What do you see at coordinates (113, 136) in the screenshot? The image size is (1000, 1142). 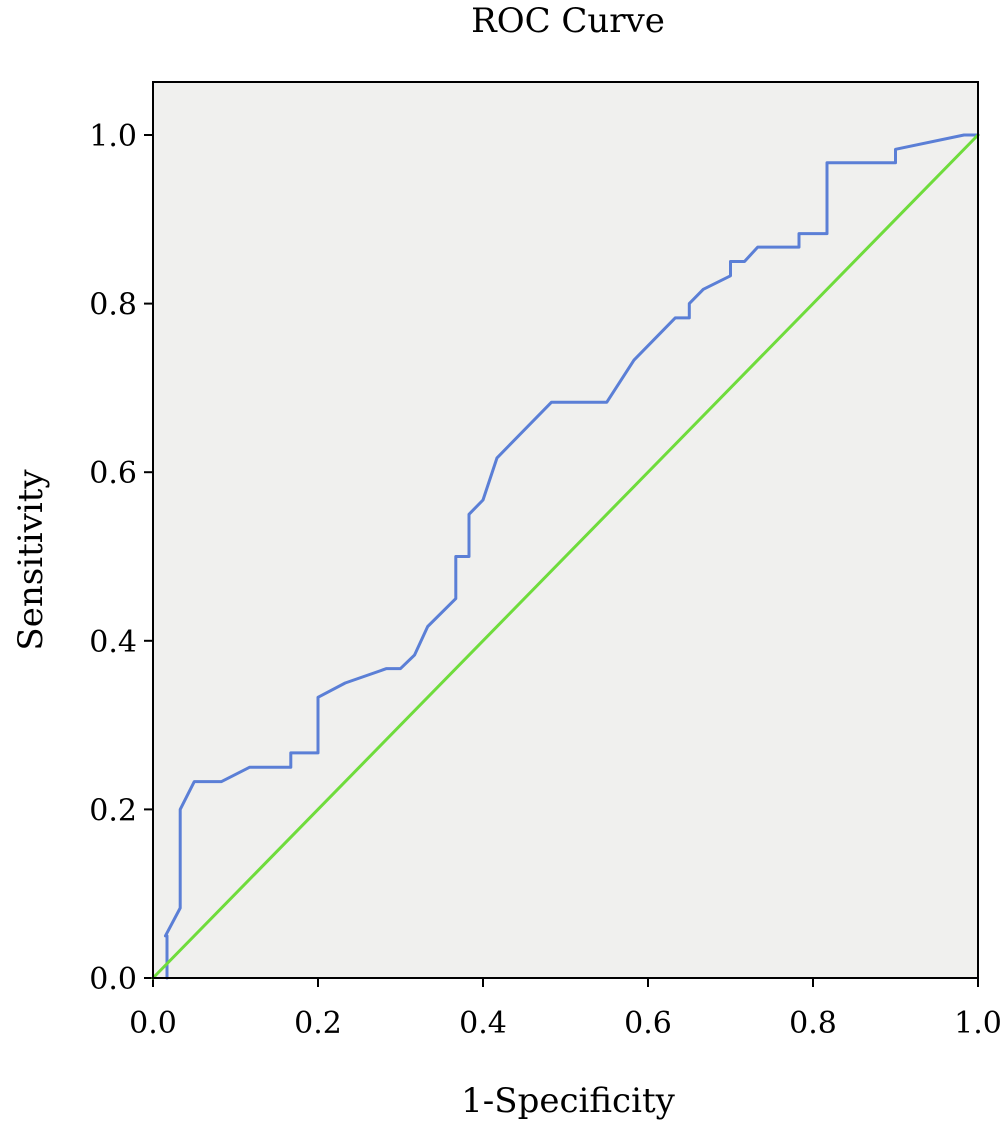 I see `y-tick-label: 1.0` at bounding box center [113, 136].